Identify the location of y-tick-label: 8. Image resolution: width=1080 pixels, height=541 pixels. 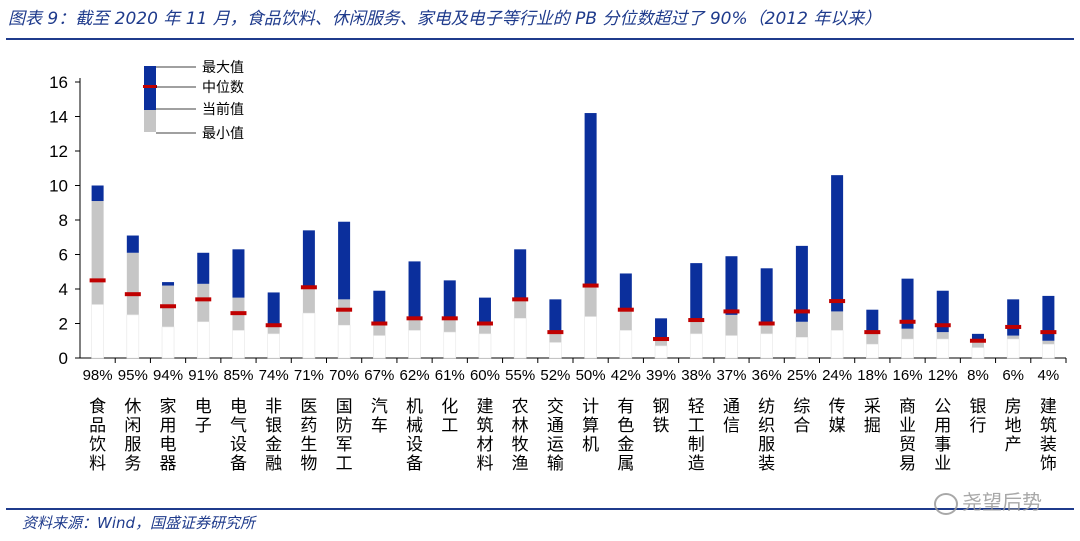
(63, 220).